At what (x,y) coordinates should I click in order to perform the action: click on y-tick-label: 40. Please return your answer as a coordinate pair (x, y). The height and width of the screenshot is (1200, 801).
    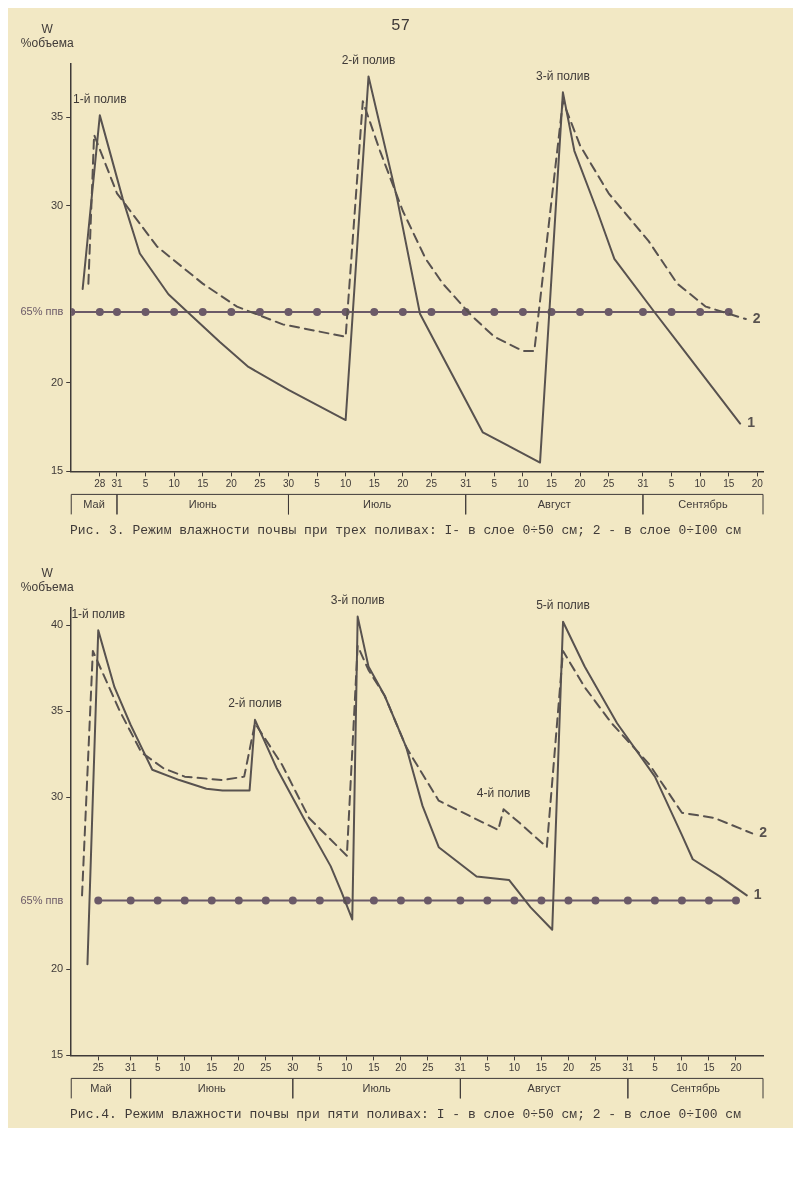
    Looking at the image, I should click on (57, 624).